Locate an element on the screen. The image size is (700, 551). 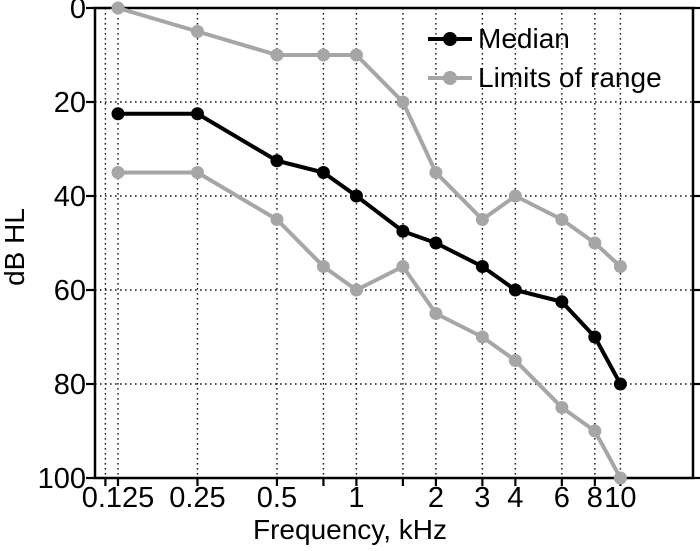
y-tick-label: 40 is located at coordinates (70, 197).